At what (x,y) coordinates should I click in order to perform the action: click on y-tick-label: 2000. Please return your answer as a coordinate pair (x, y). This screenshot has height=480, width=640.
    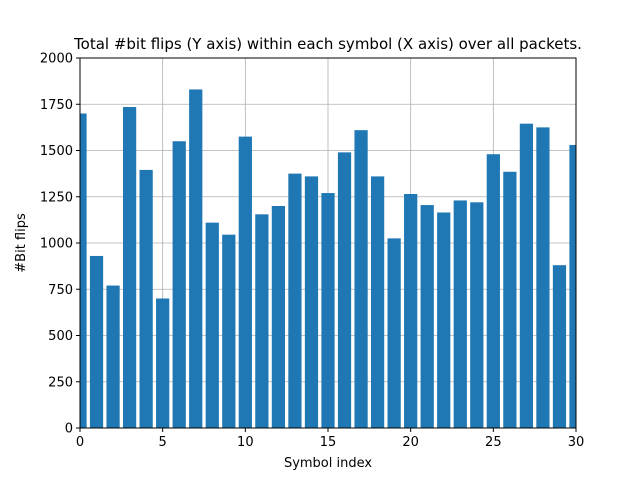
    Looking at the image, I should click on (56, 59).